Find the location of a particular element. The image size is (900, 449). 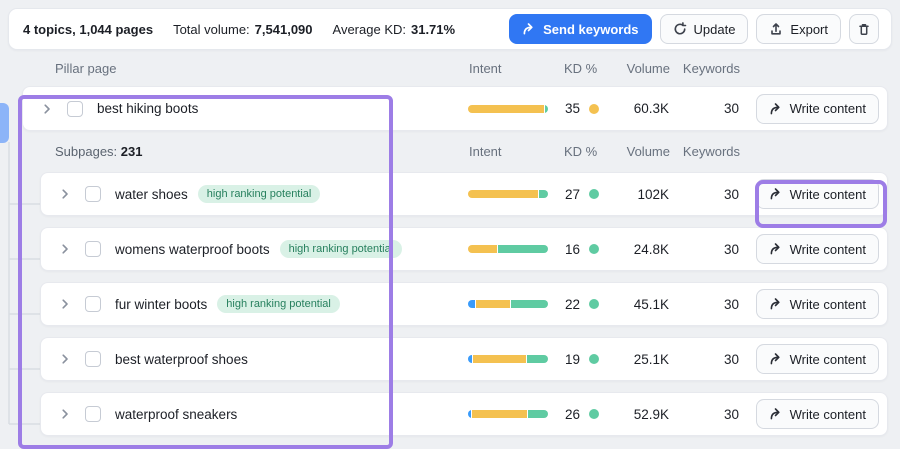

average-kd-label: Average KD: is located at coordinates (369, 29).